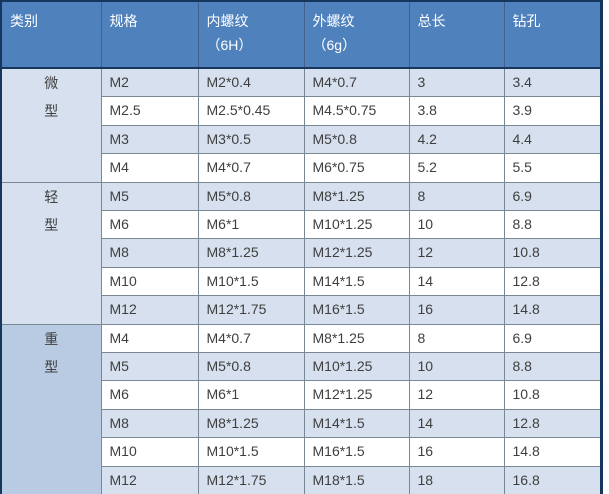 Image resolution: width=609 pixels, height=494 pixels. I want to click on table-cell: 3.9, so click(552, 111).